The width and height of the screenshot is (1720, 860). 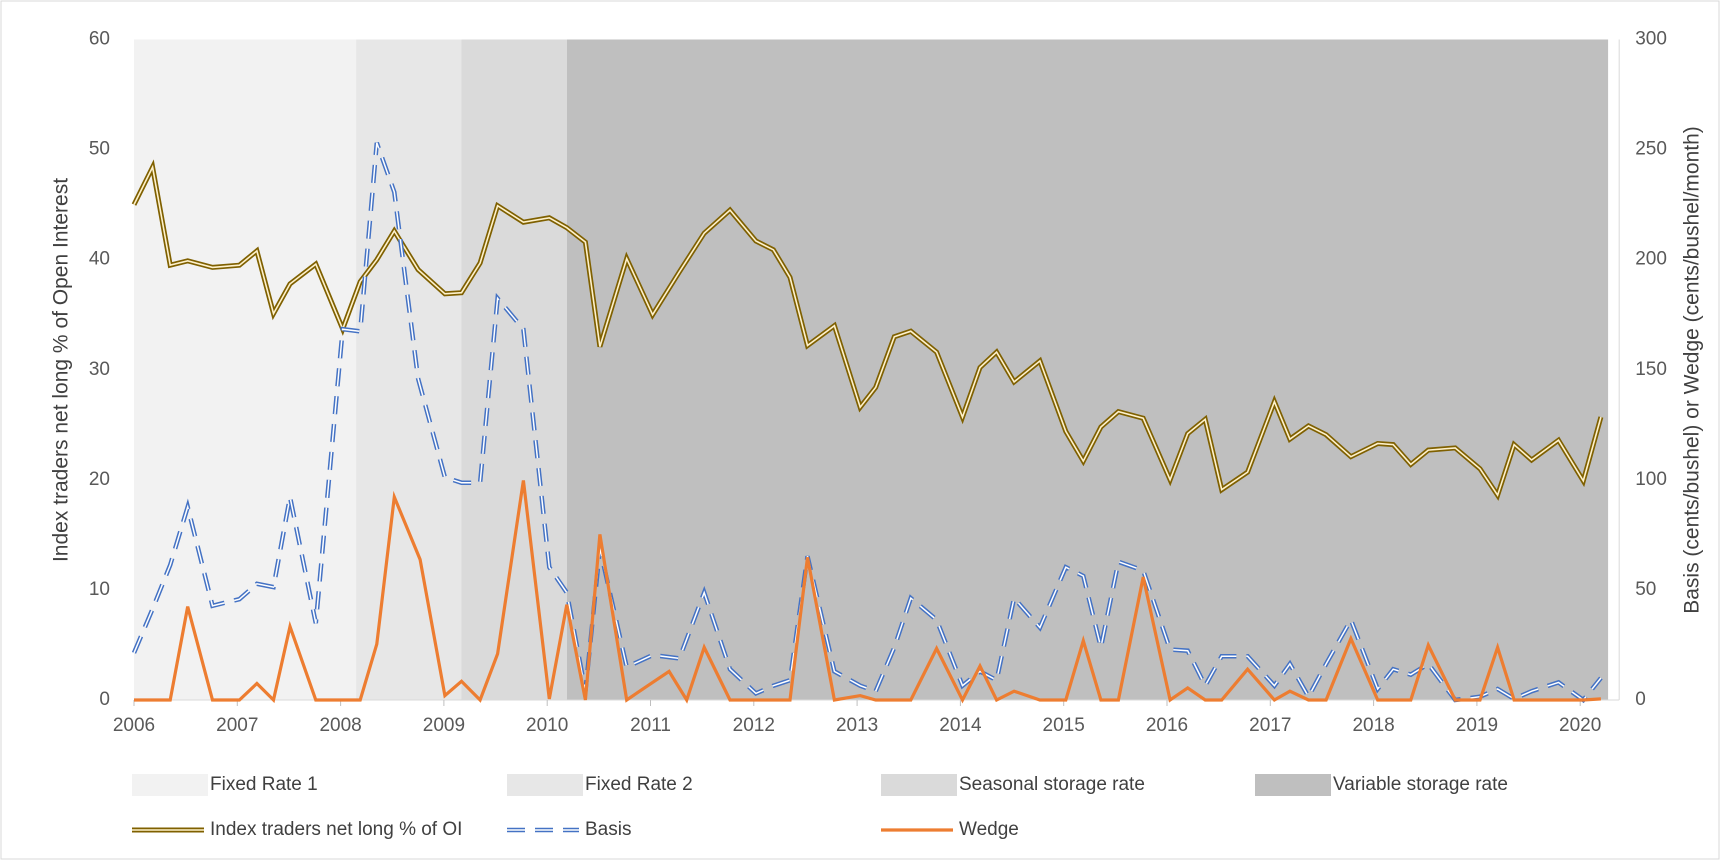 I want to click on legend-label: Wedge, so click(x=989, y=829).